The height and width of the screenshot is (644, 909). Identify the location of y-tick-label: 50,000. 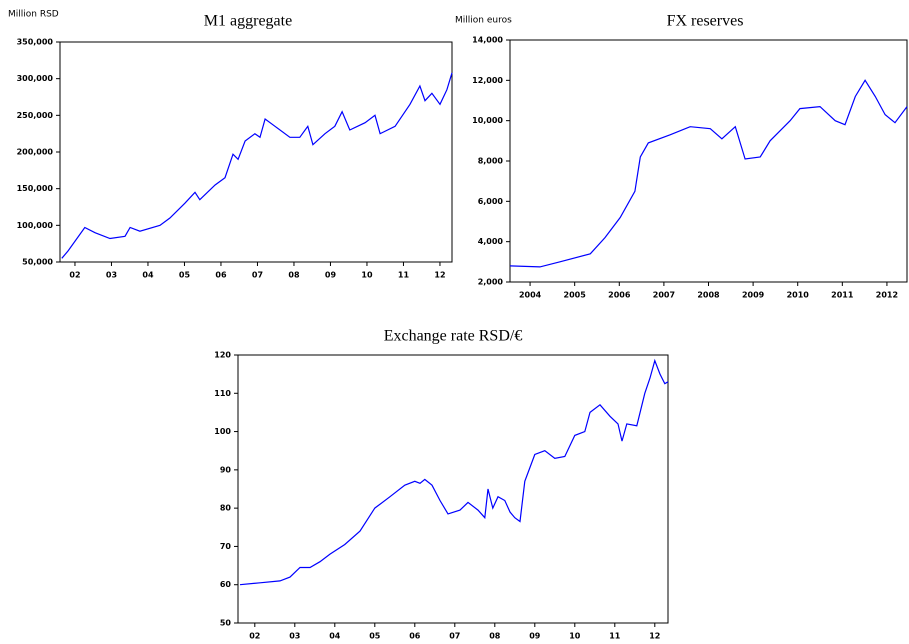
(37, 262).